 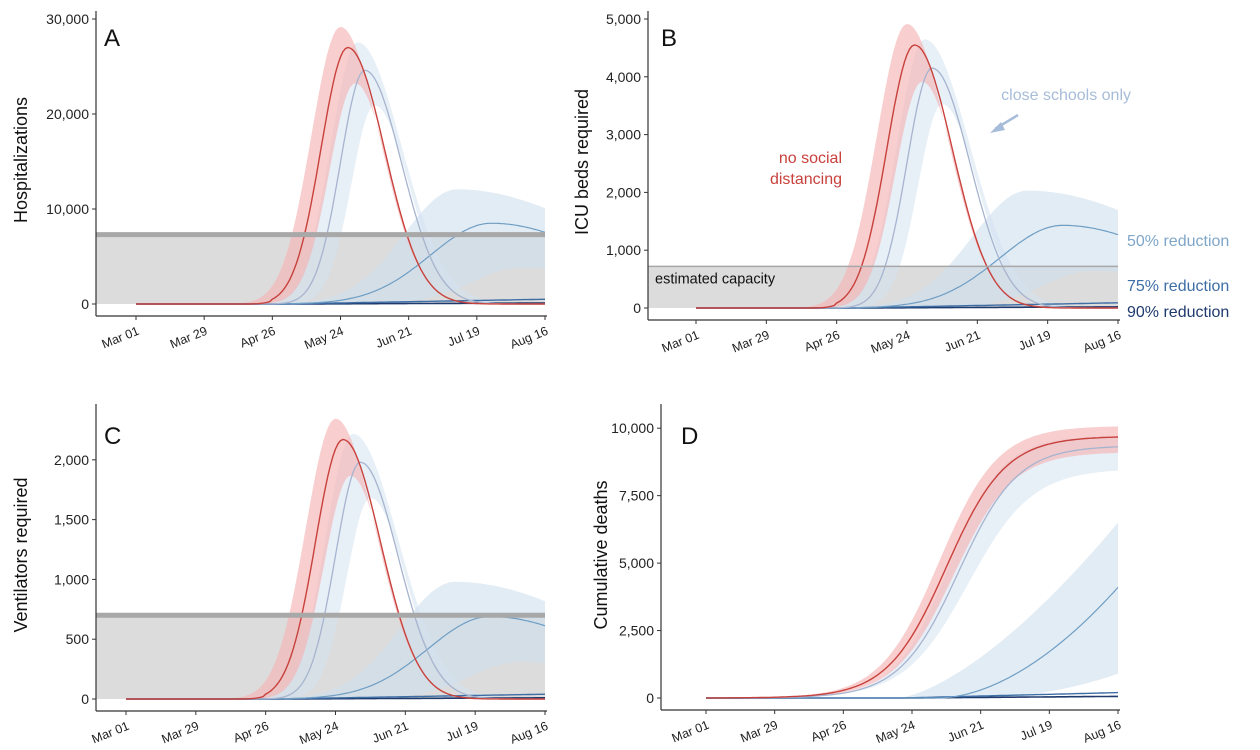 I want to click on panel-letter: A, so click(x=112, y=38).